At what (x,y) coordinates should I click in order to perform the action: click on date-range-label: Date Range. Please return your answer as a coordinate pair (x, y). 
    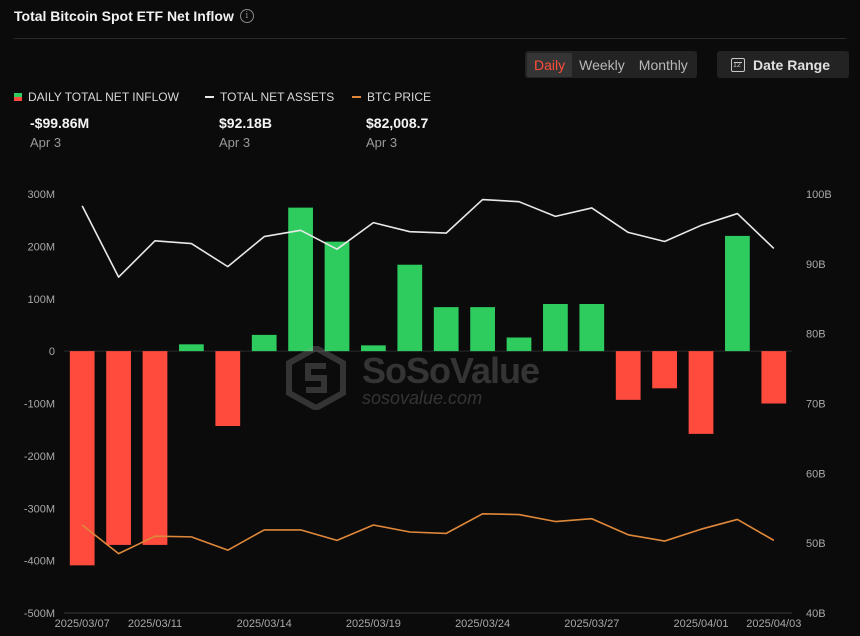
    Looking at the image, I should click on (792, 64).